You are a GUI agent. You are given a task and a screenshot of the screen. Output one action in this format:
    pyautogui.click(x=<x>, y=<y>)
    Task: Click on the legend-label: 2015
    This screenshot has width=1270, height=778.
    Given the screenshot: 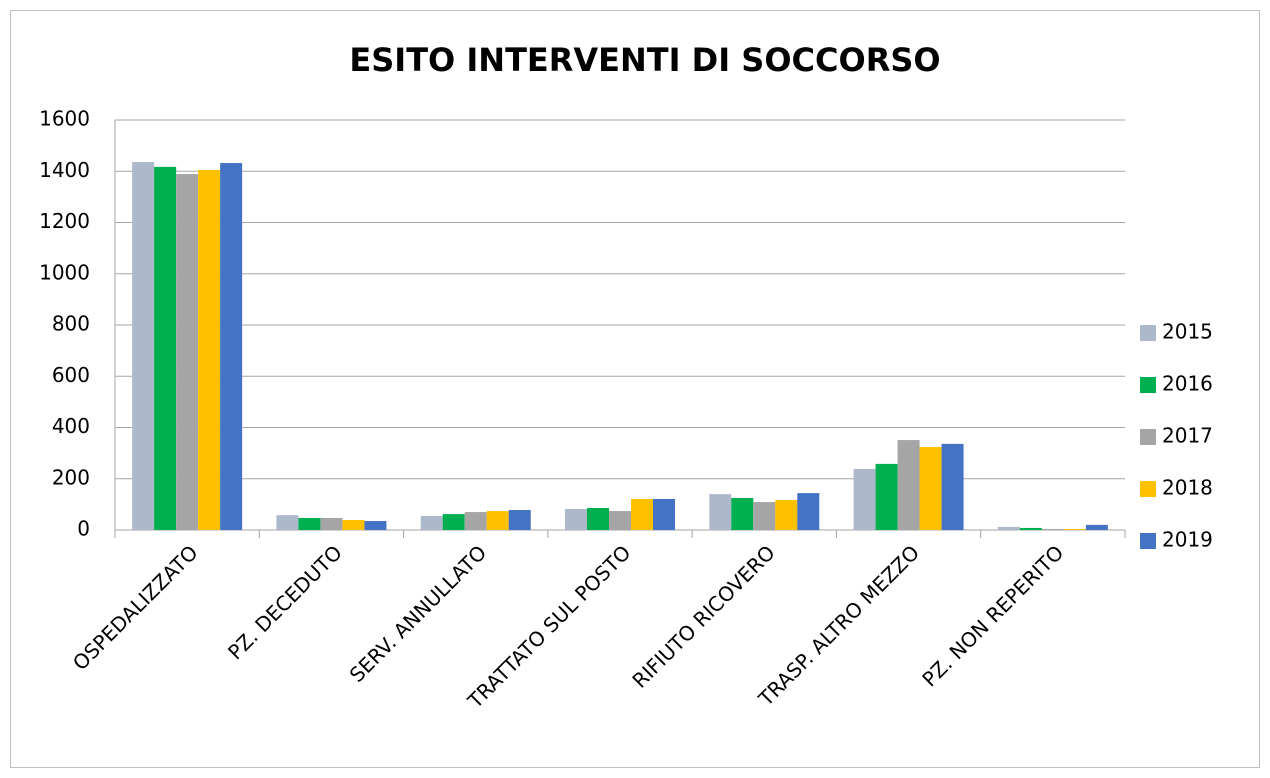 What is the action you would take?
    pyautogui.click(x=1187, y=332)
    